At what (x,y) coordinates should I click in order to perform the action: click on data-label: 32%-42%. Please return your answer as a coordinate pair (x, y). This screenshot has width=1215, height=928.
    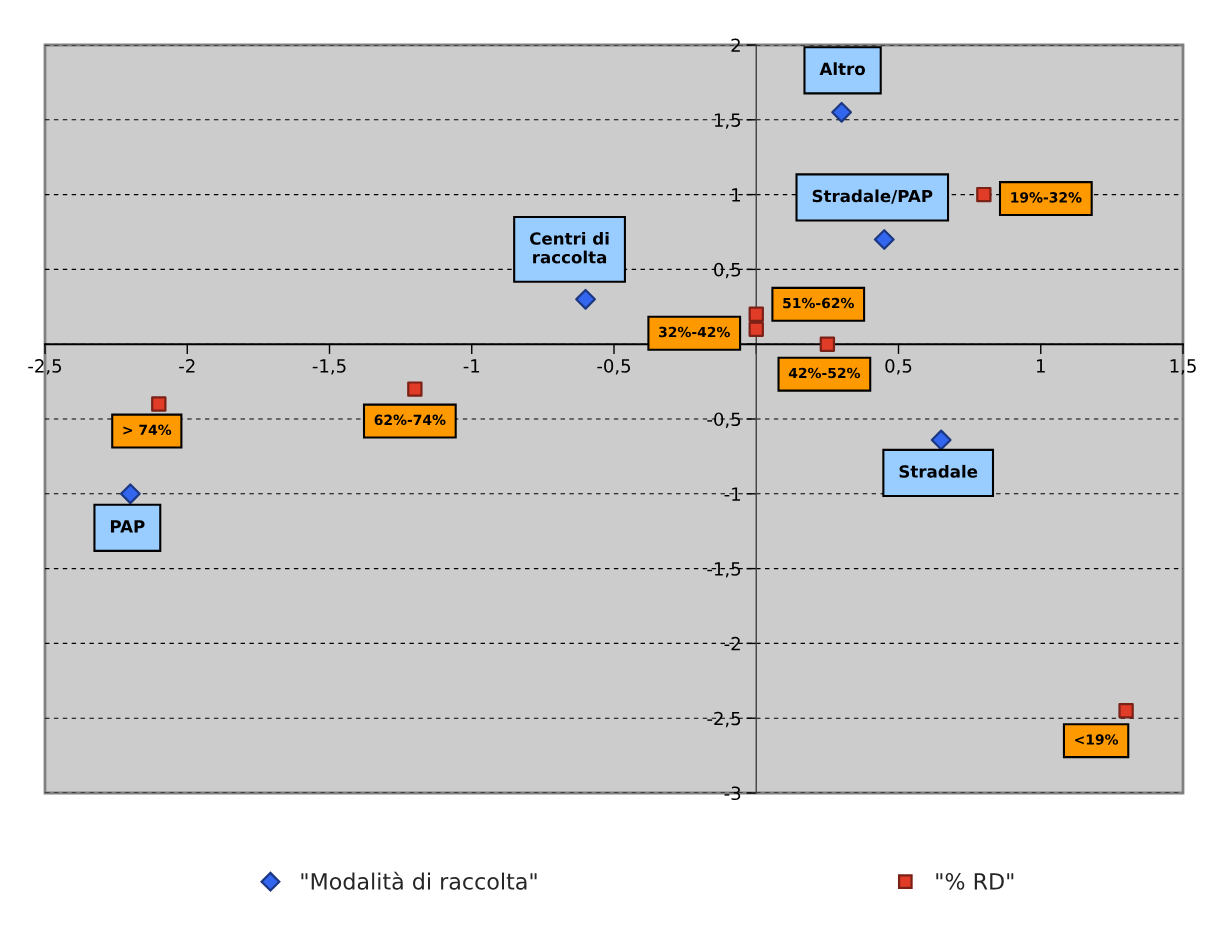
    Looking at the image, I should click on (694, 332).